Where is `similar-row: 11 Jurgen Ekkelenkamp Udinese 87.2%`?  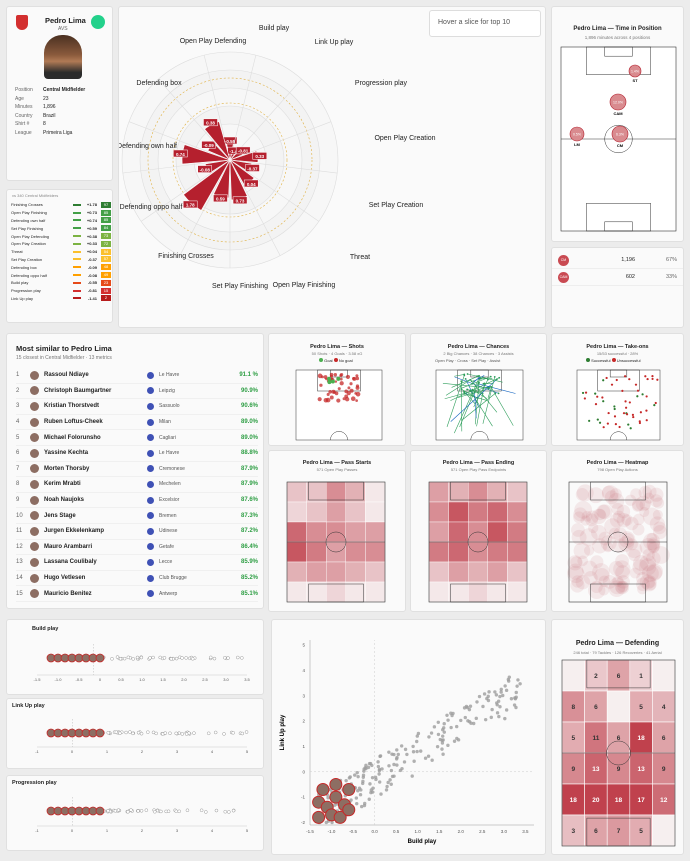
similar-row: 11 Jurgen Ekkelenkamp Udinese 87.2% is located at coordinates (137, 532).